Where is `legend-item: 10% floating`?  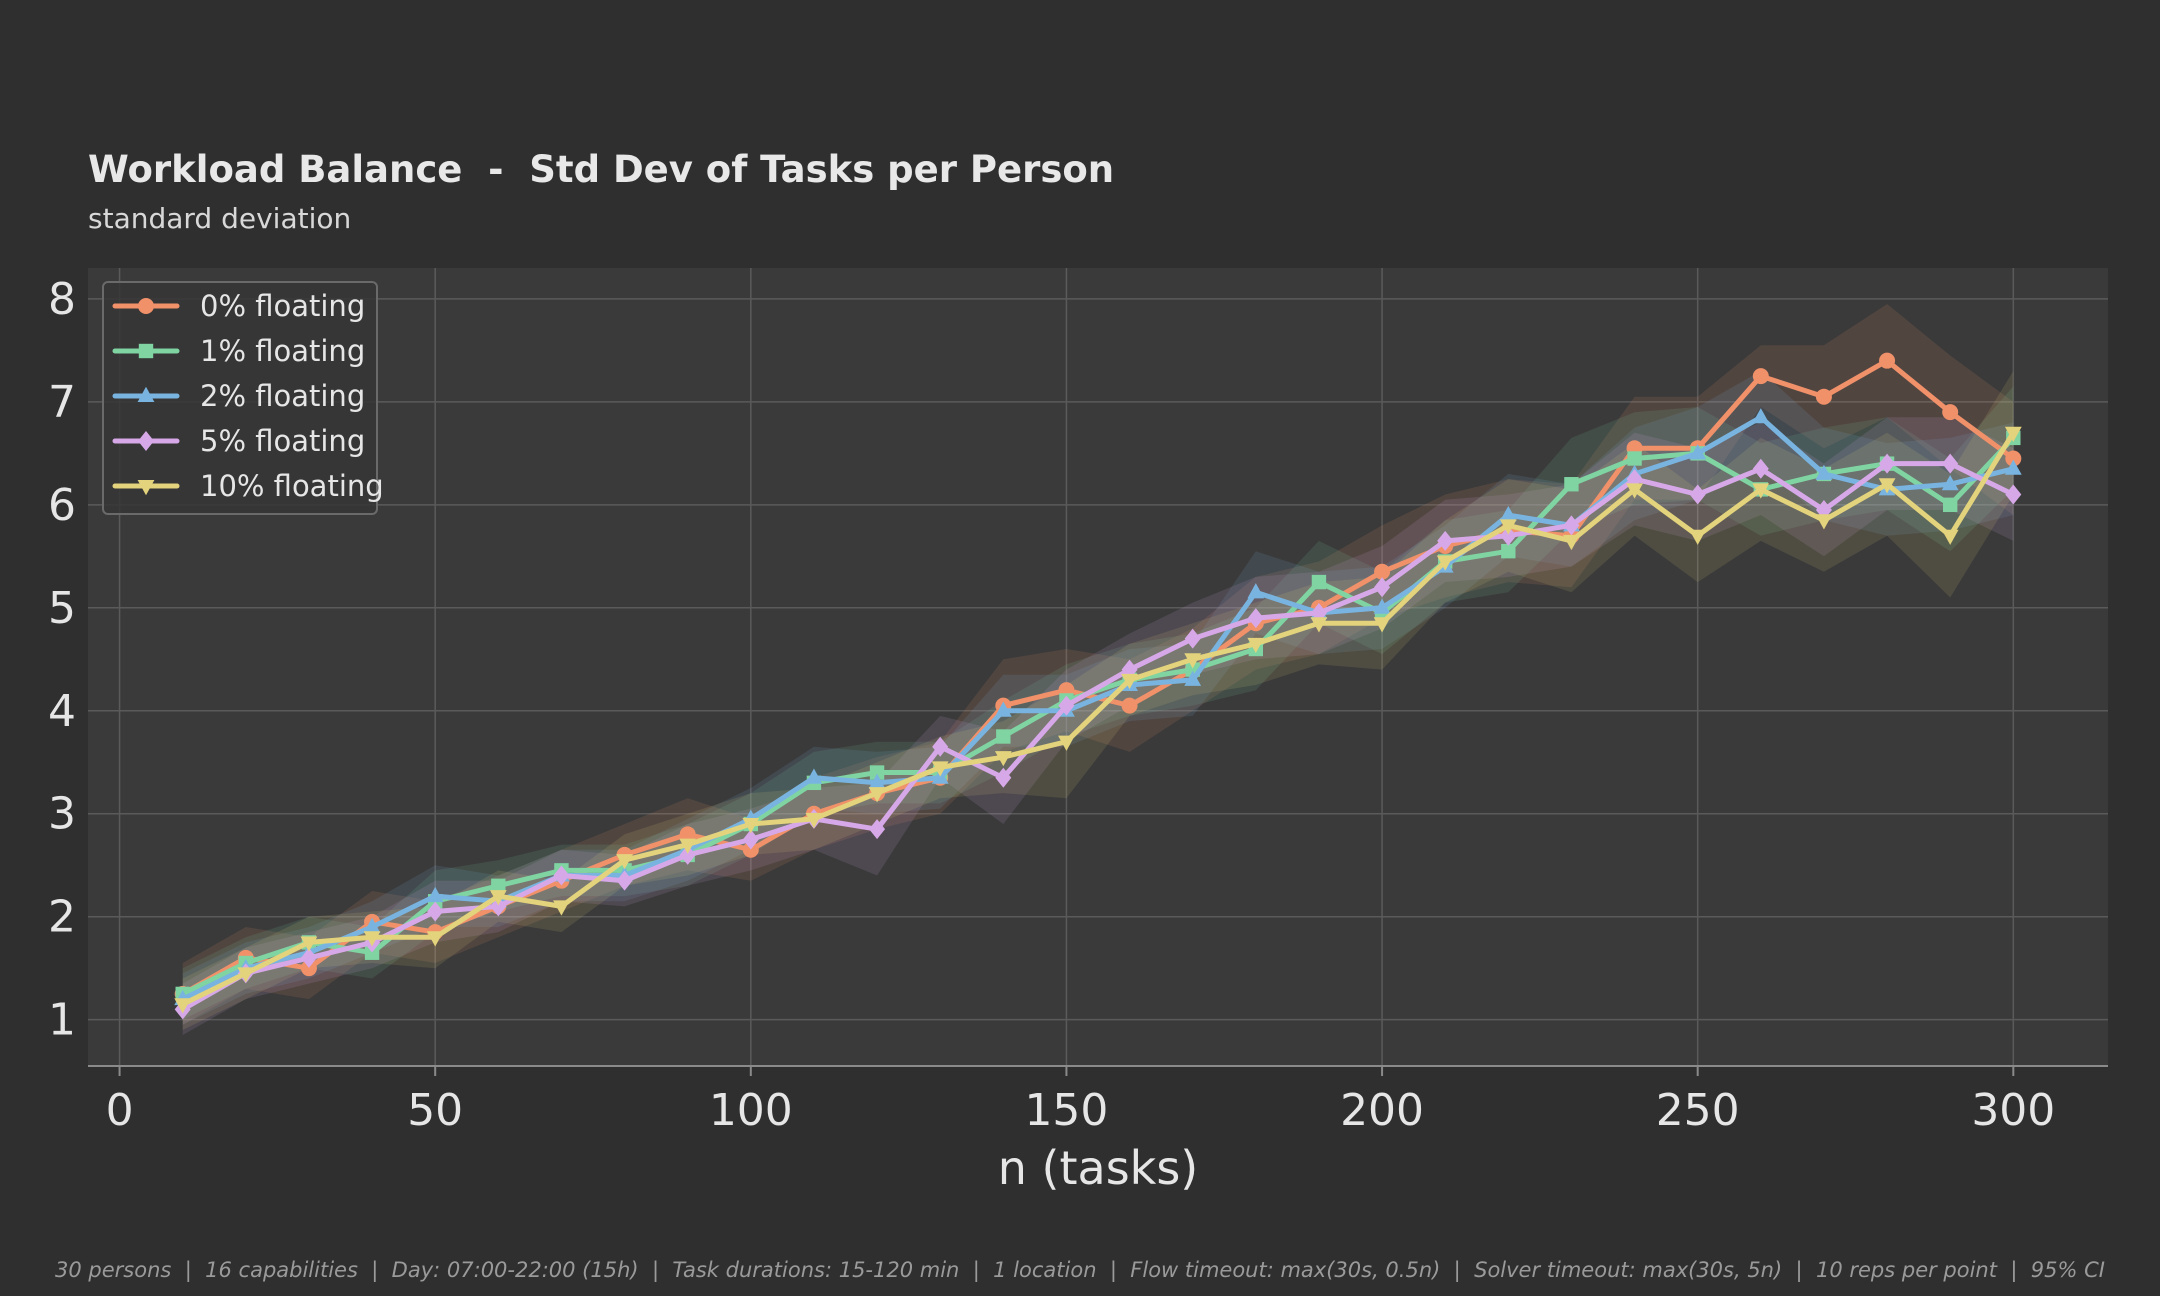
legend-item: 10% floating is located at coordinates (248, 486).